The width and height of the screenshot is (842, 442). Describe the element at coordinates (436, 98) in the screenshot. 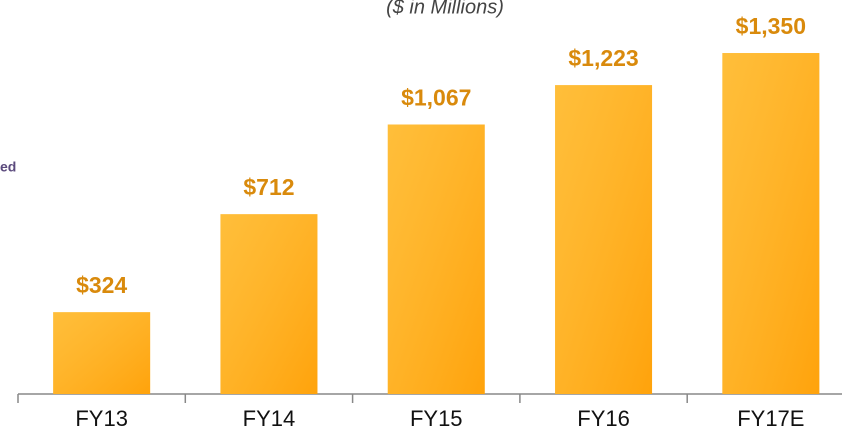

I see `value-label: $1,067` at that location.